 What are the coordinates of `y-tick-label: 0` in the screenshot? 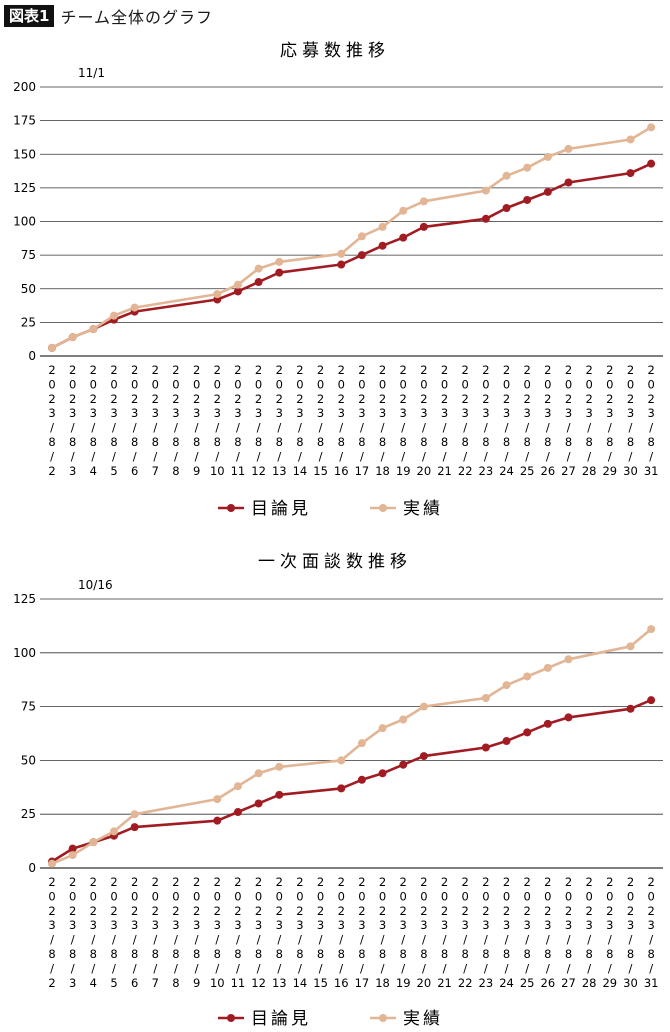 It's located at (32, 868).